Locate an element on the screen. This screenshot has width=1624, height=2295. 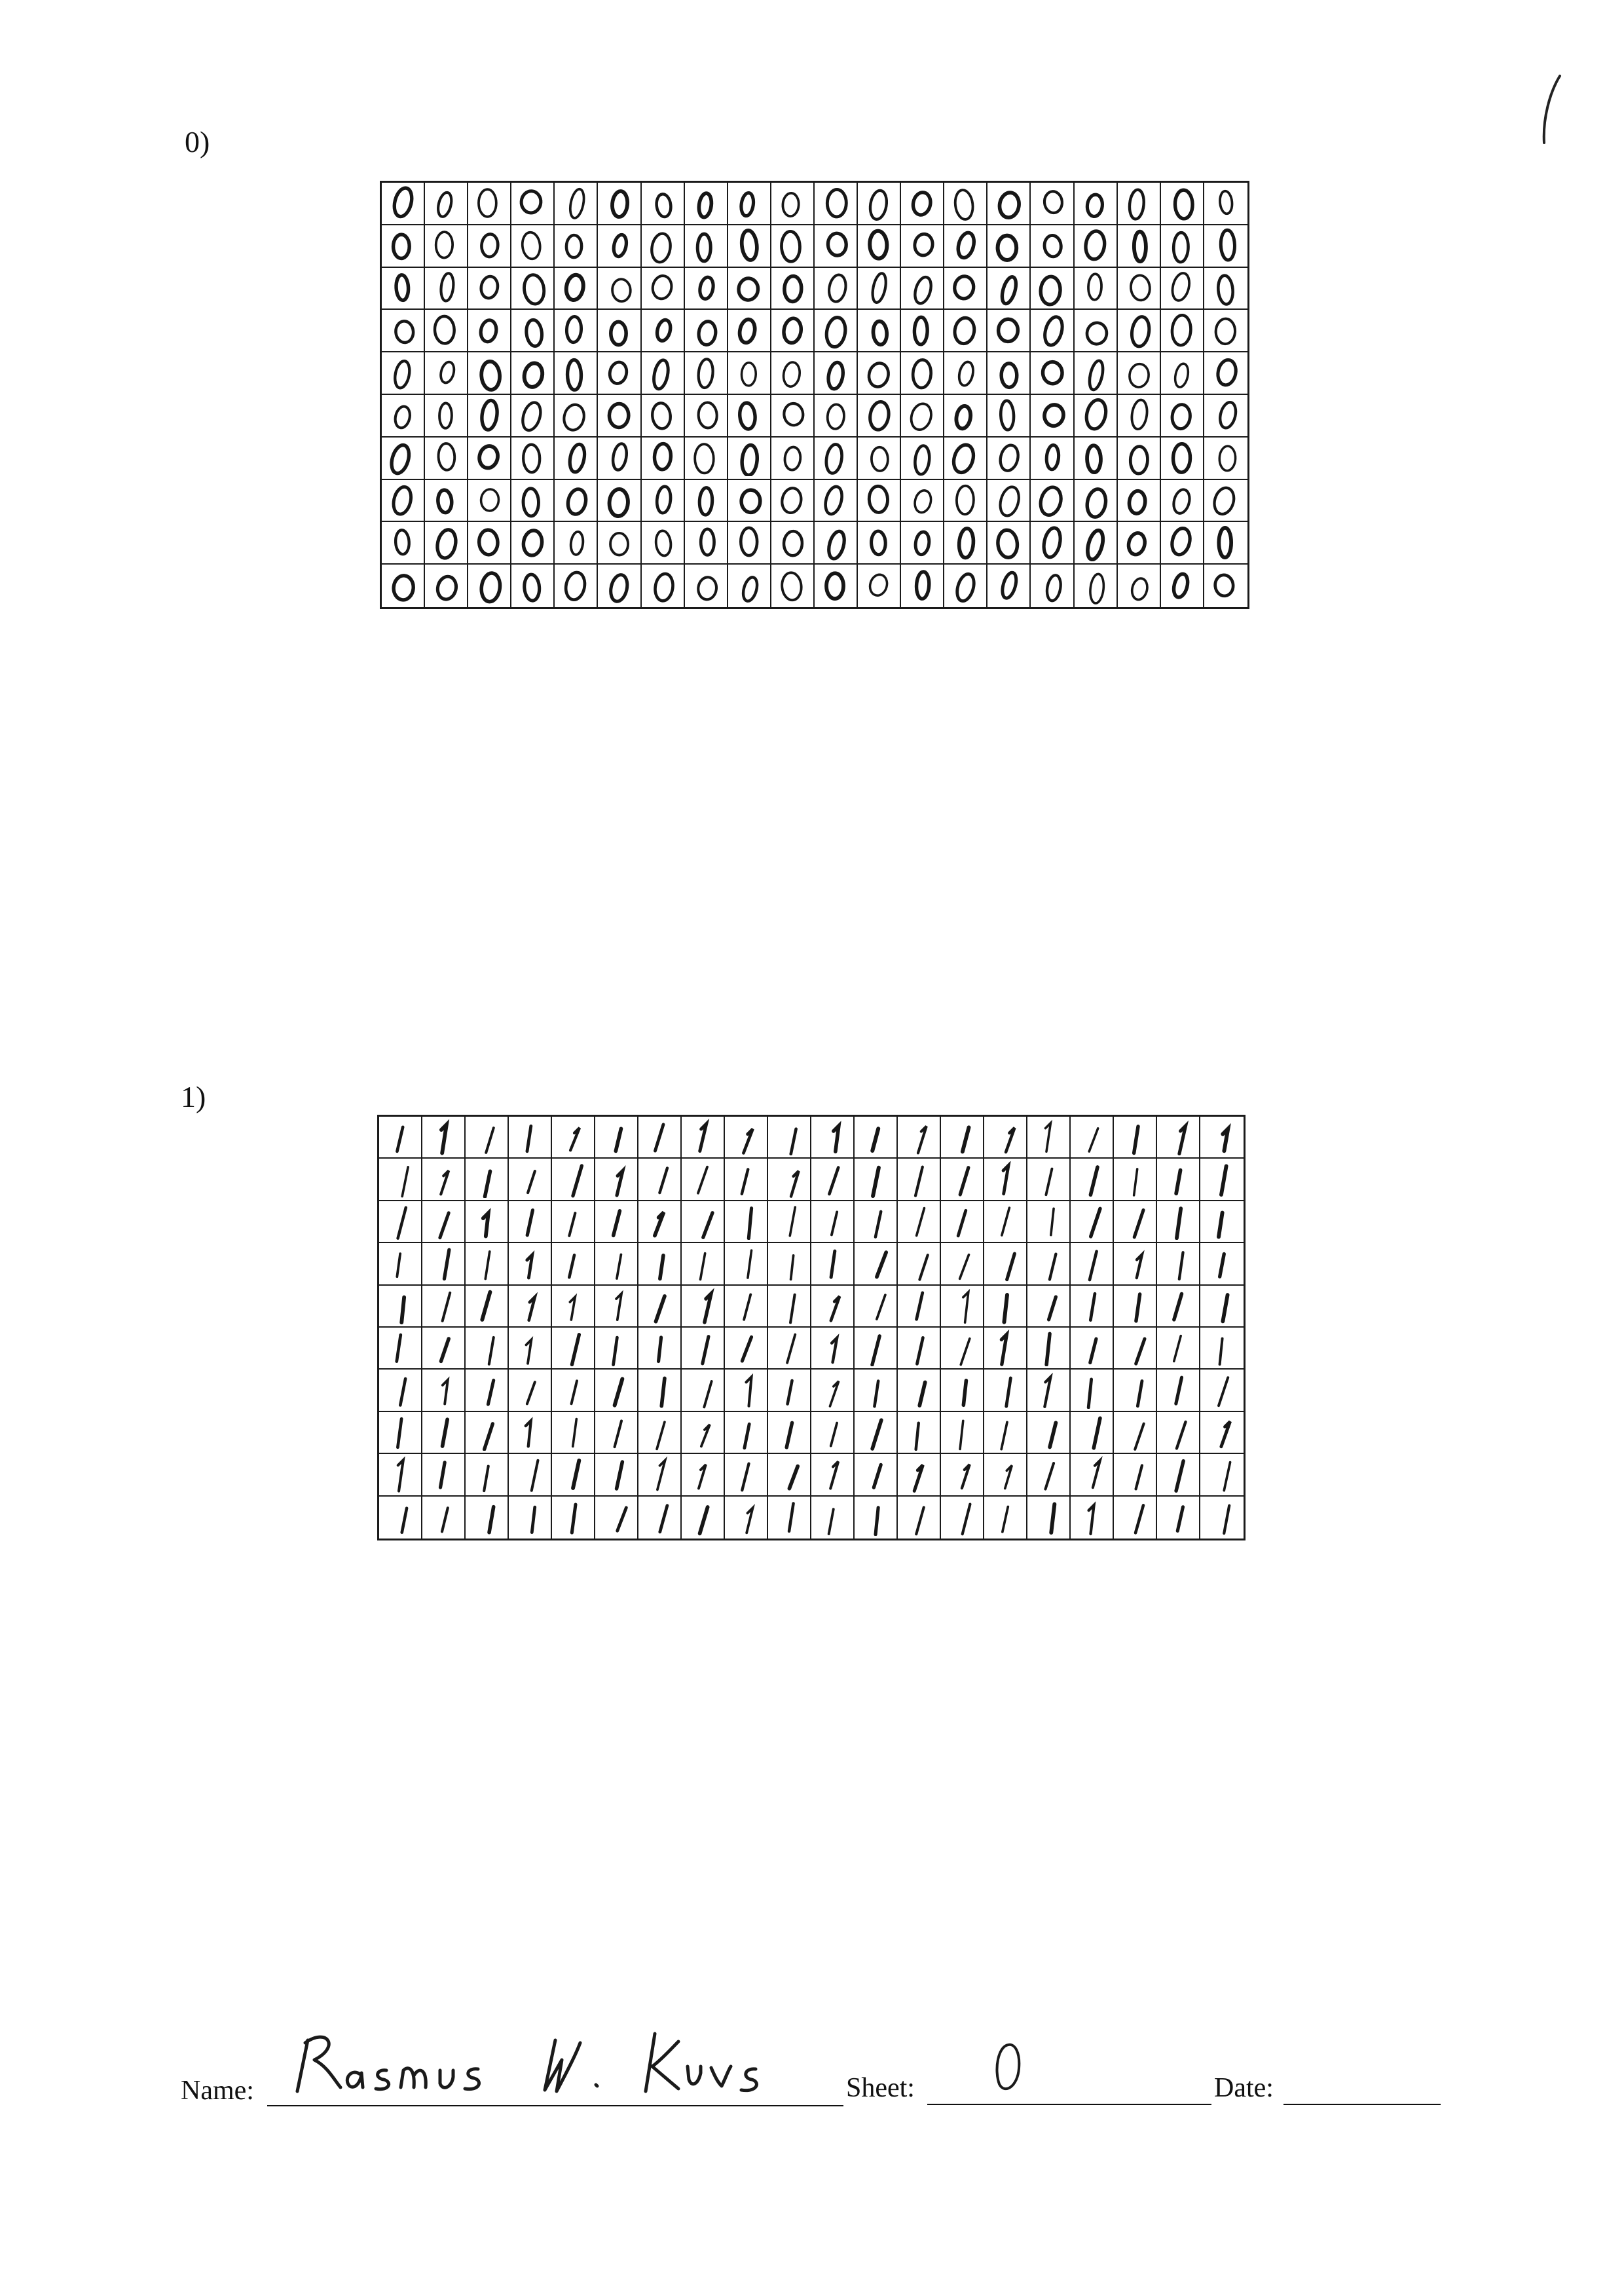
name-field-line is located at coordinates (555, 2105).